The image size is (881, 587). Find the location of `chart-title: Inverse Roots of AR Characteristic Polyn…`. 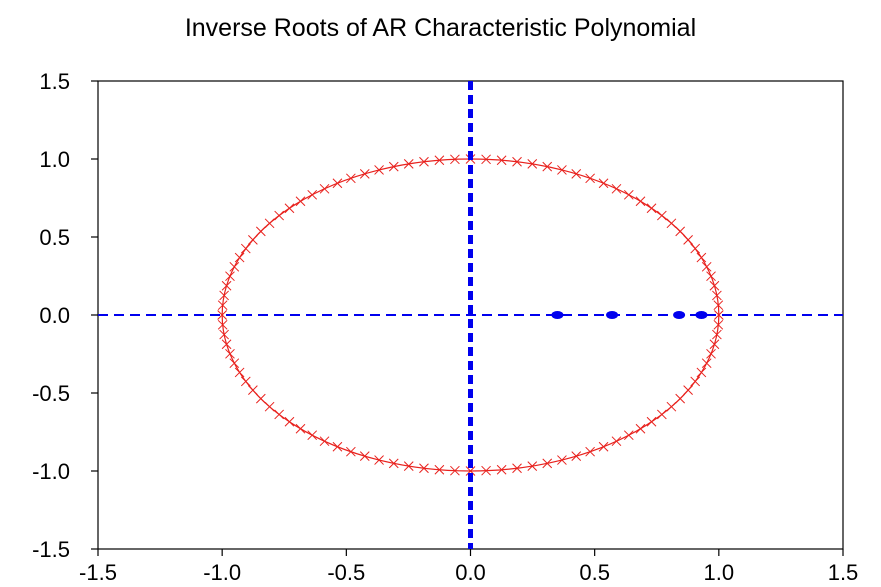

chart-title: Inverse Roots of AR Characteristic Polyn… is located at coordinates (440, 28).